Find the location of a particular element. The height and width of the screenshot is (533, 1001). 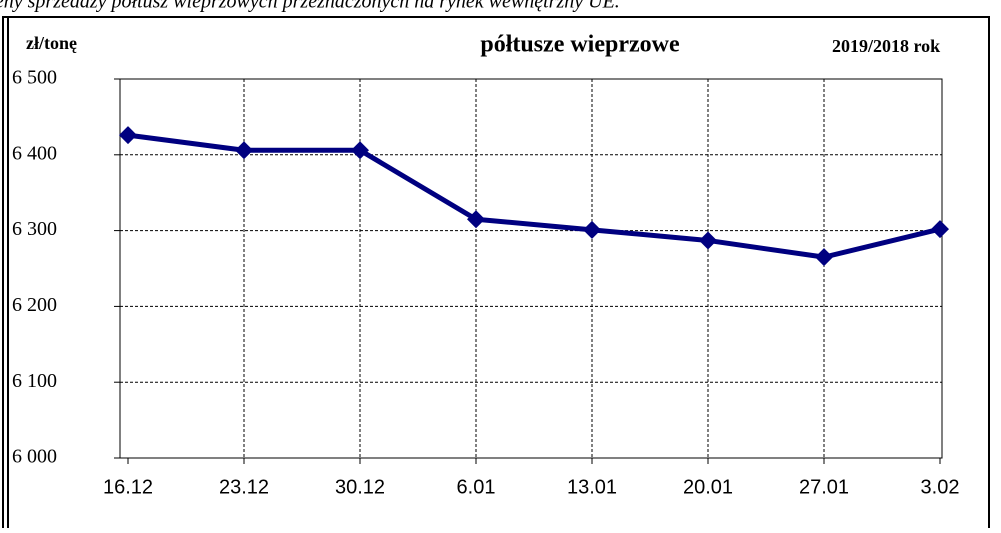

y-tick-label: 6 200 is located at coordinates (34, 305).